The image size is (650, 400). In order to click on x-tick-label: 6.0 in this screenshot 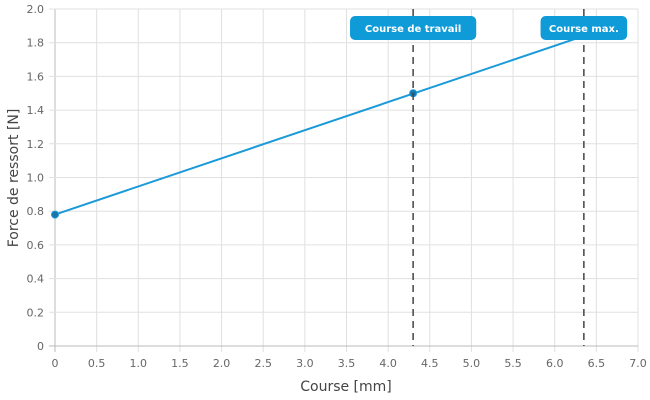, I will do `click(555, 363)`.